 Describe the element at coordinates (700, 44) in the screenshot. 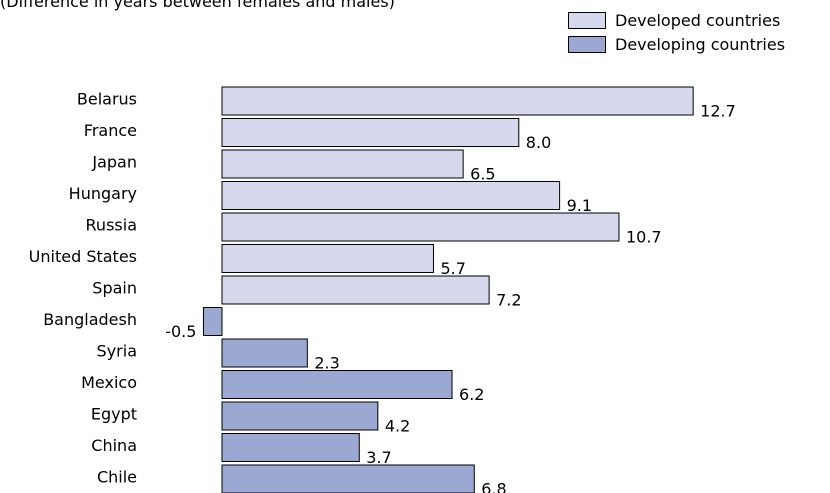

I see `legend-label-developing: Developing countries` at that location.